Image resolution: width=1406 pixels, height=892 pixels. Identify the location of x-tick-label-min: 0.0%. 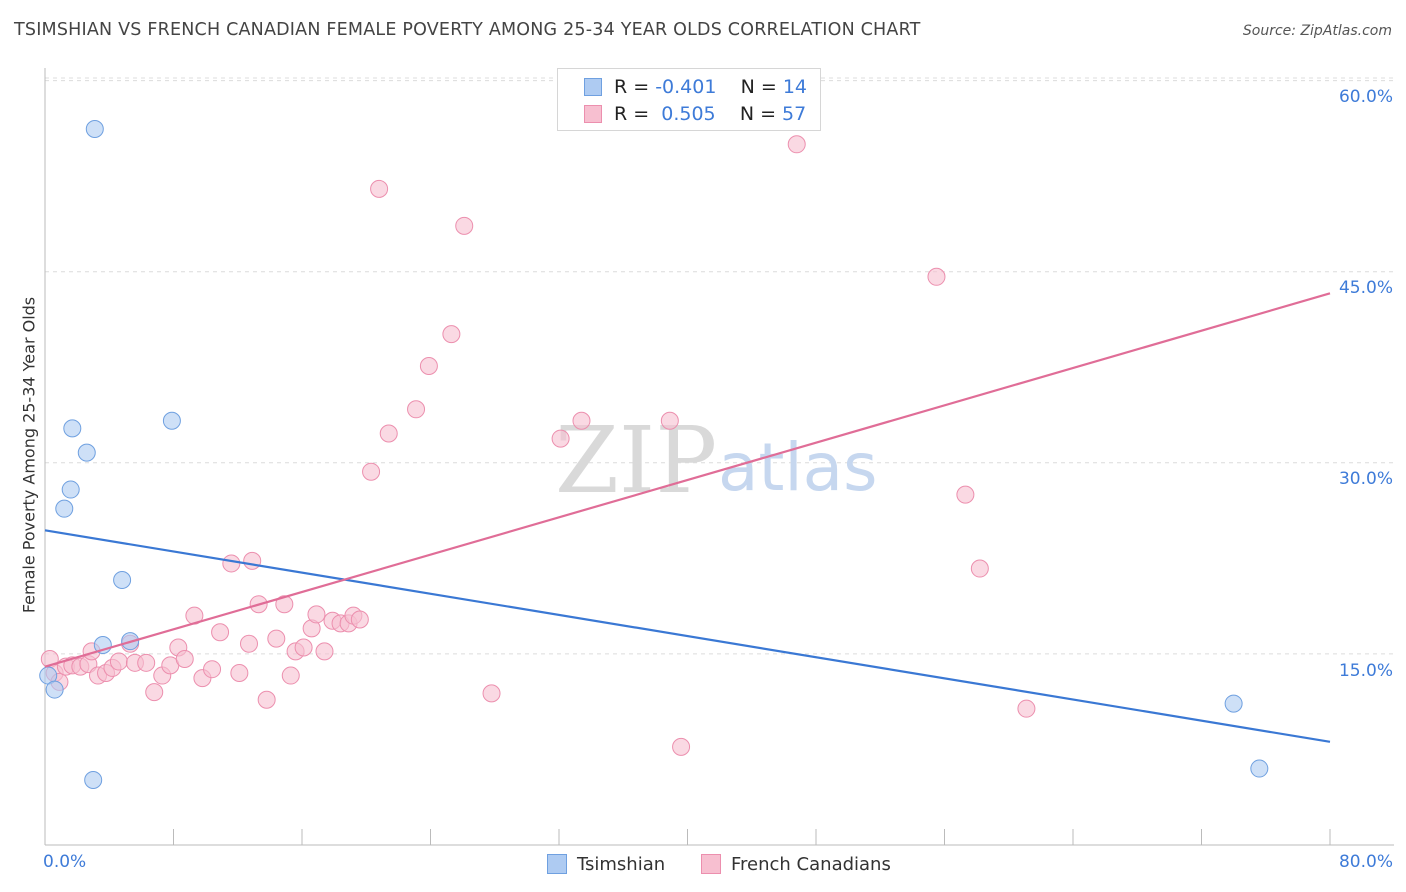
(65, 862).